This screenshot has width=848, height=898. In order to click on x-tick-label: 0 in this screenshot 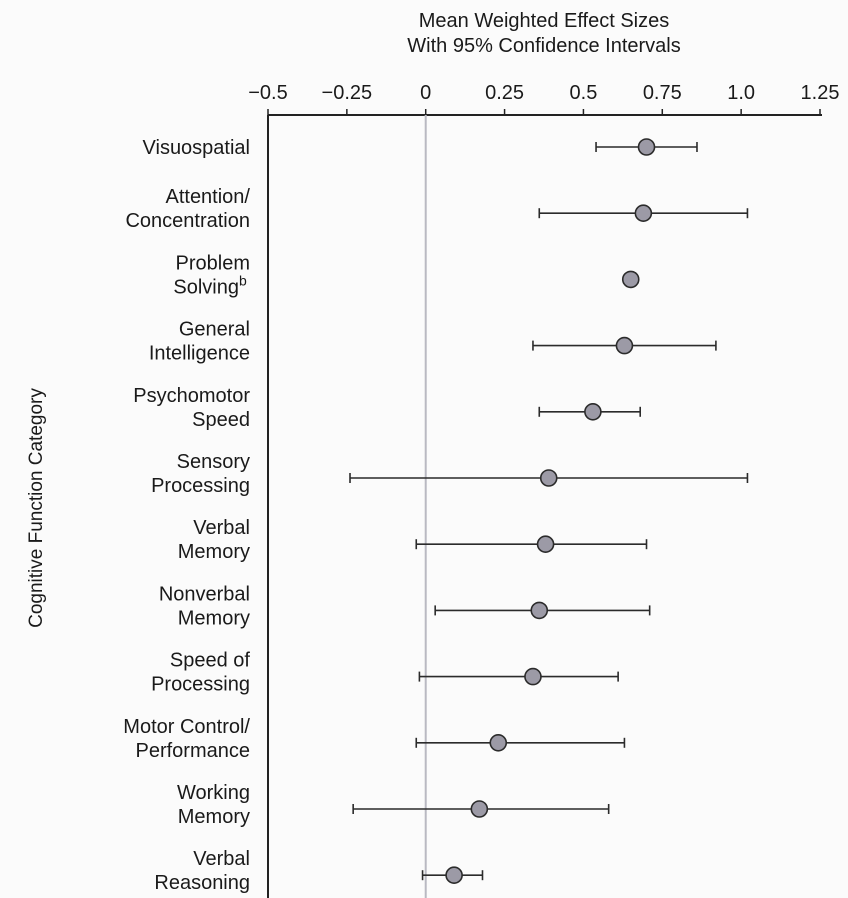, I will do `click(425, 93)`.